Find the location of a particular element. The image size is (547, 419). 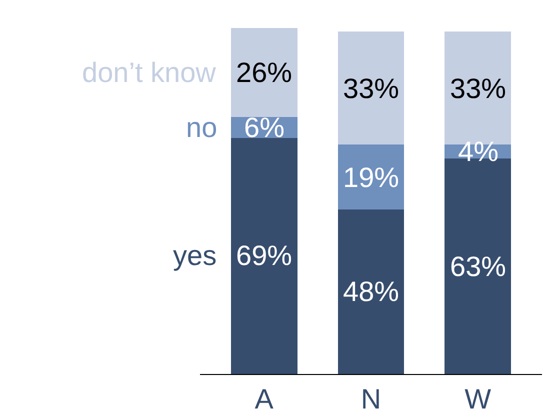

data-label: 19% is located at coordinates (371, 177).